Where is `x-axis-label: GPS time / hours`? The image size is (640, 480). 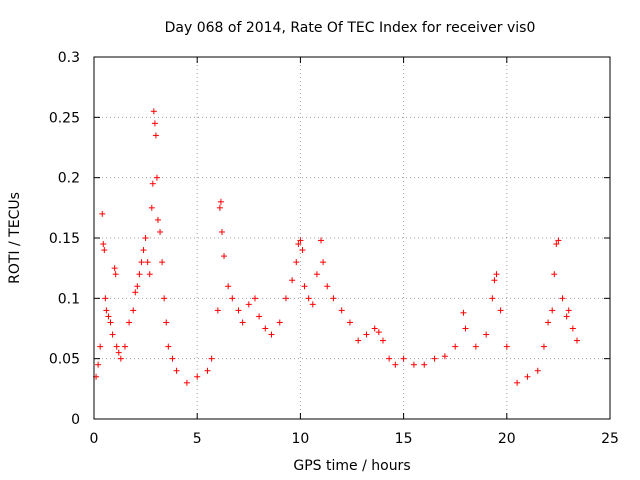
x-axis-label: GPS time / hours is located at coordinates (351, 466).